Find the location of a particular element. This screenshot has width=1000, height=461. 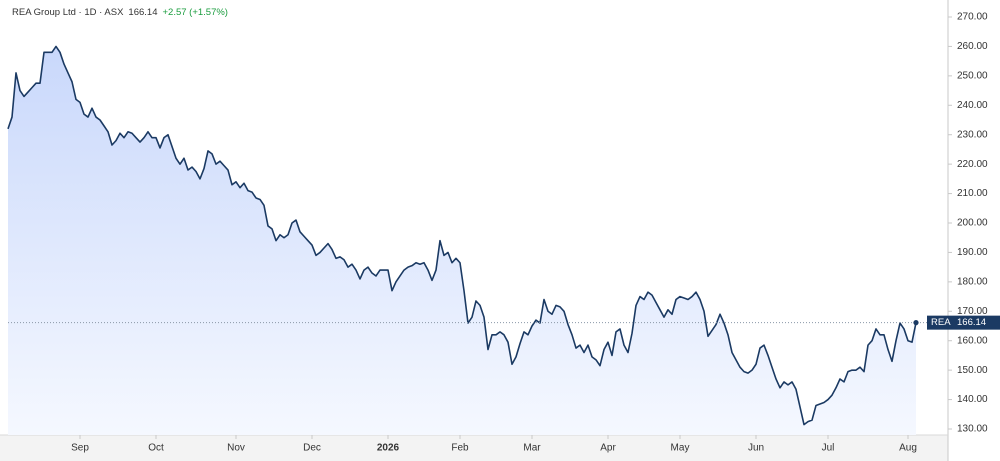

last-point is located at coordinates (916, 323).